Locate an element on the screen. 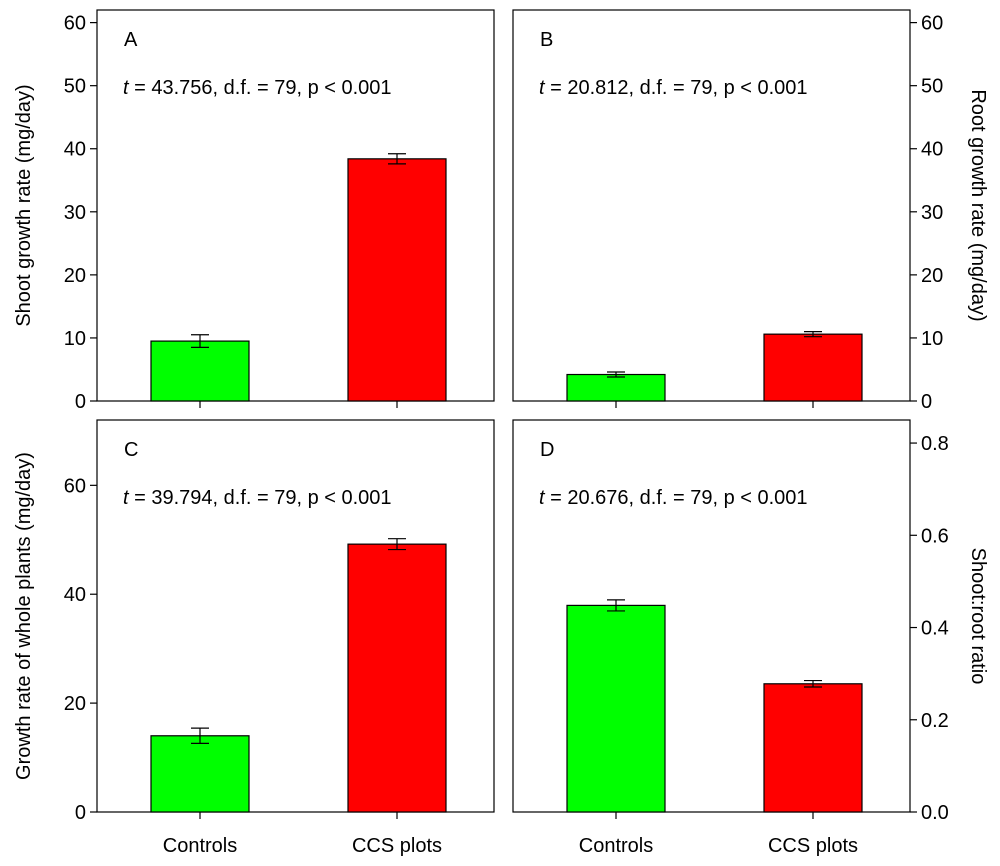 This screenshot has width=1000, height=866. stat-annotation: t = 43.756, d.f. = 79, p < 0.001 is located at coordinates (257, 88).